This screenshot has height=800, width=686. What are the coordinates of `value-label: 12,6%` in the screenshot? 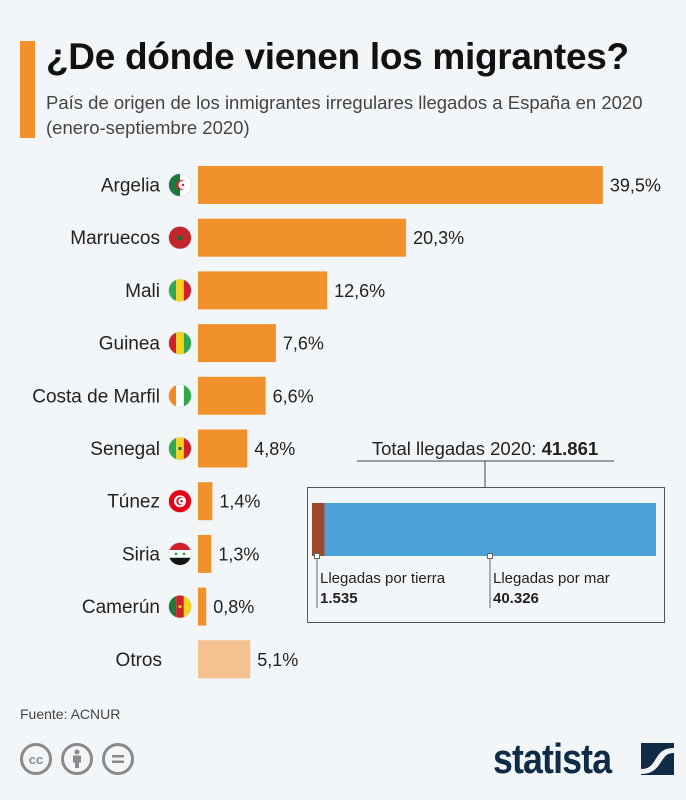 It's located at (359, 291).